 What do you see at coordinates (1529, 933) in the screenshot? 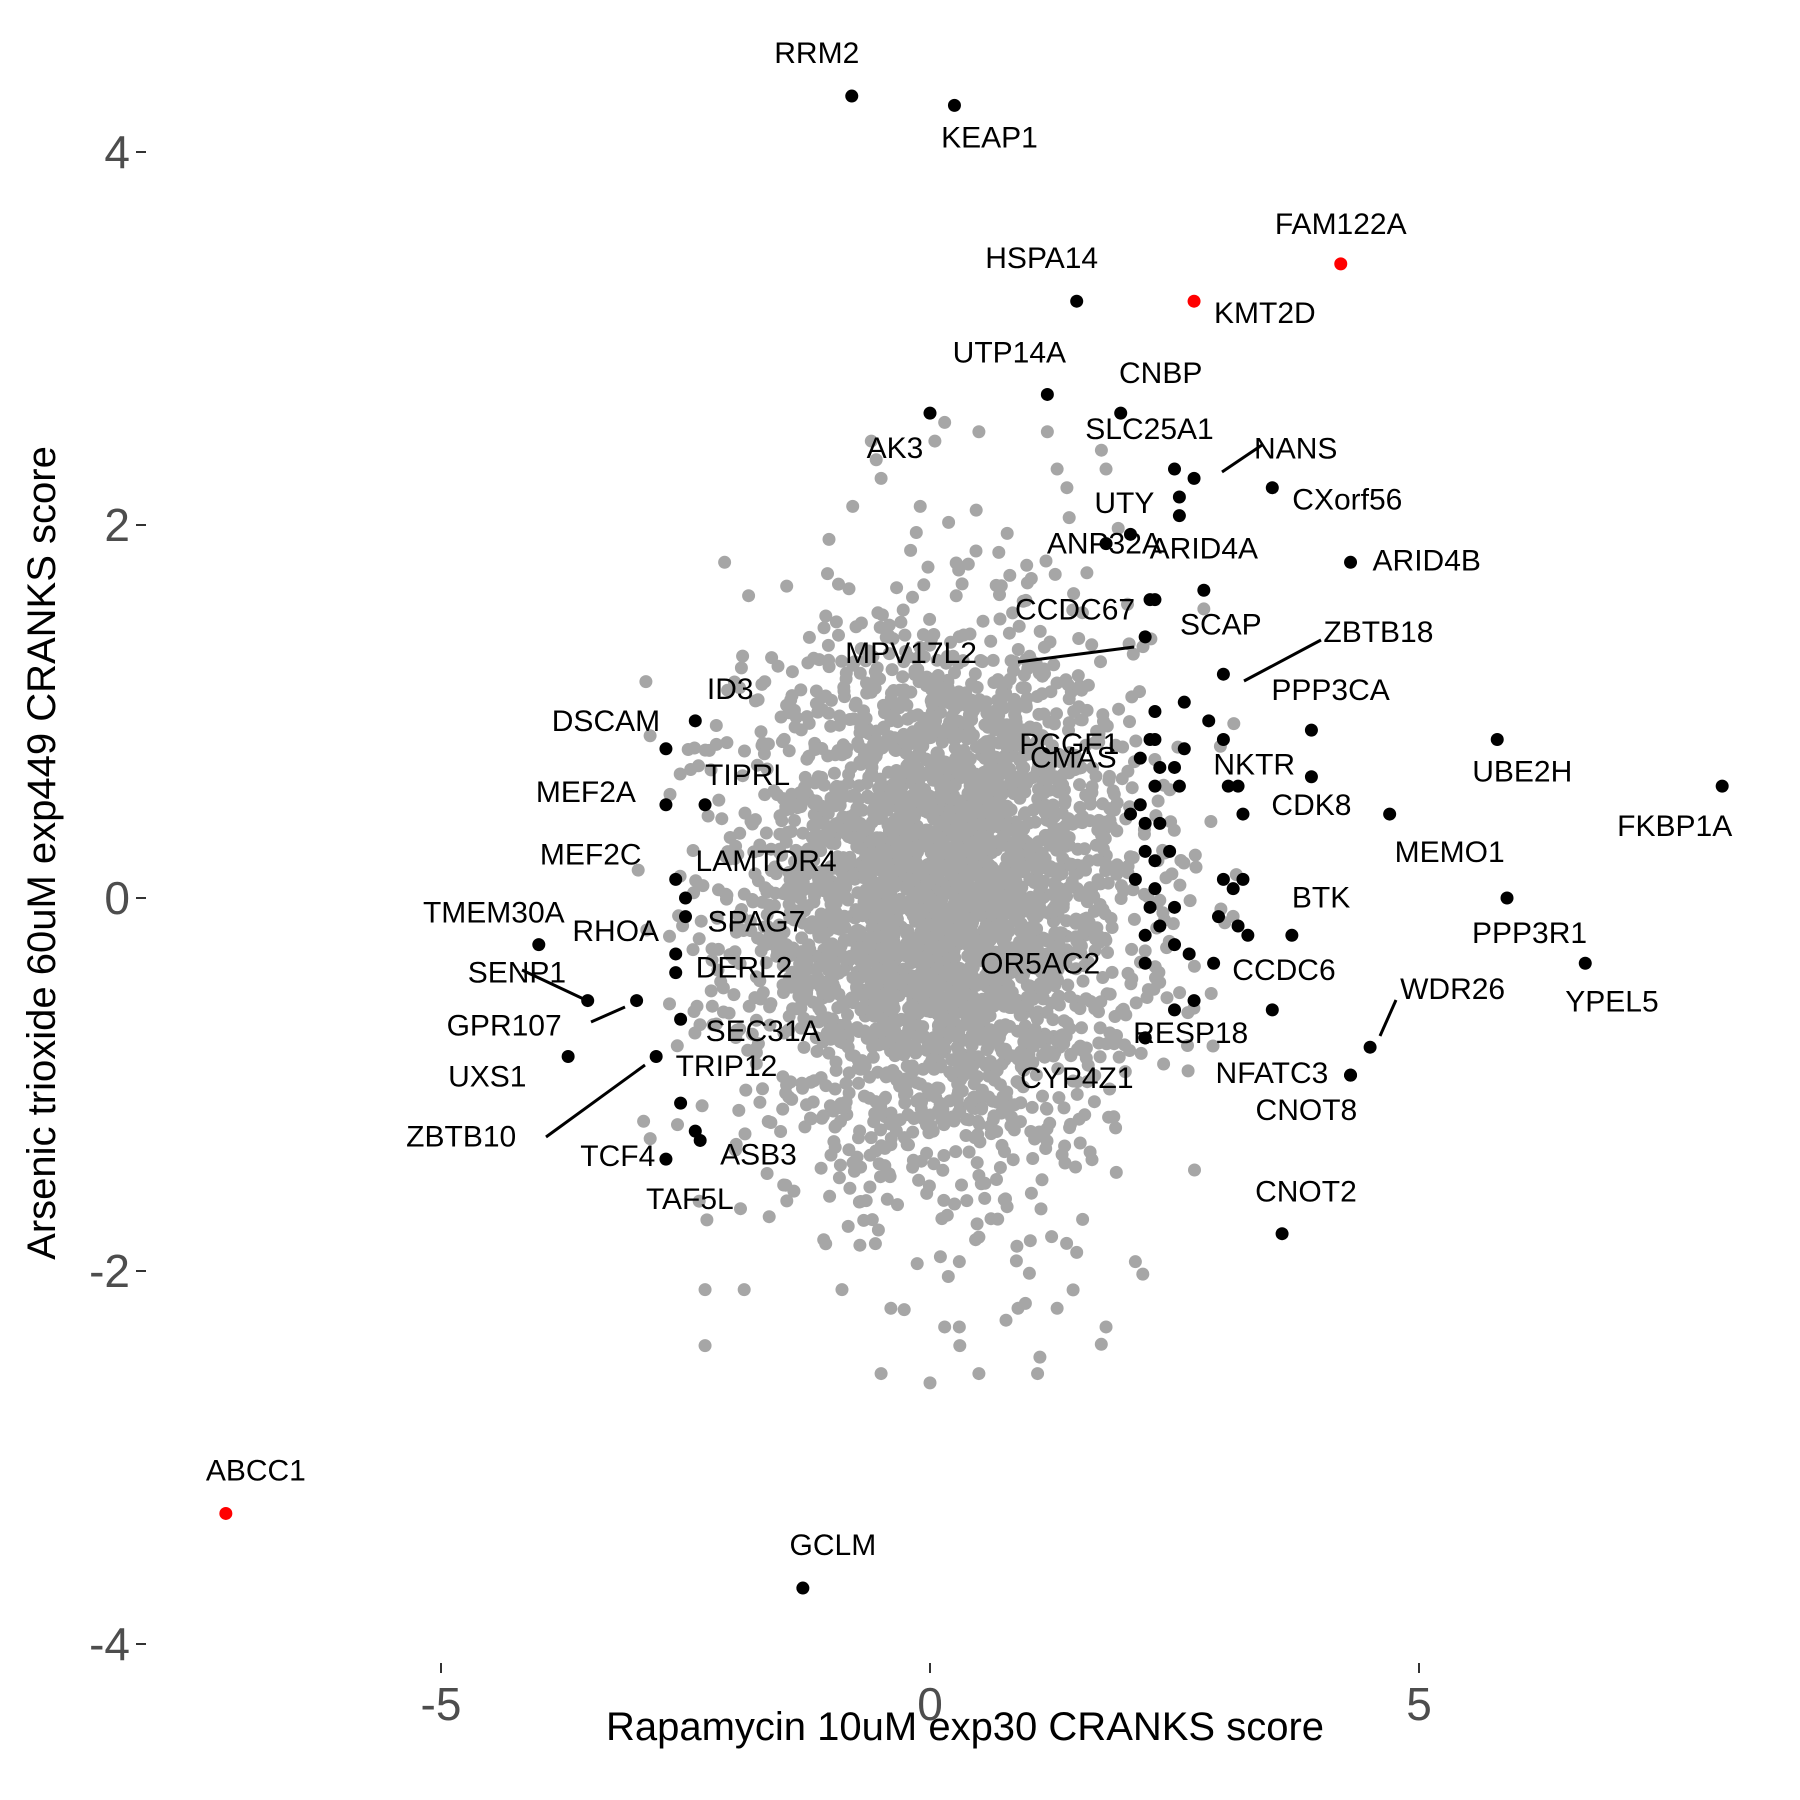
I see `label-ppp3r1: PPP3R1` at bounding box center [1529, 933].